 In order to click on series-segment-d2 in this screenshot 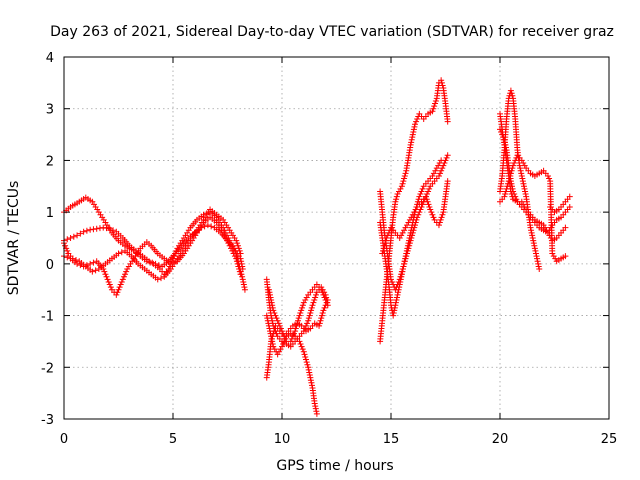, I will do `click(520, 180)`.